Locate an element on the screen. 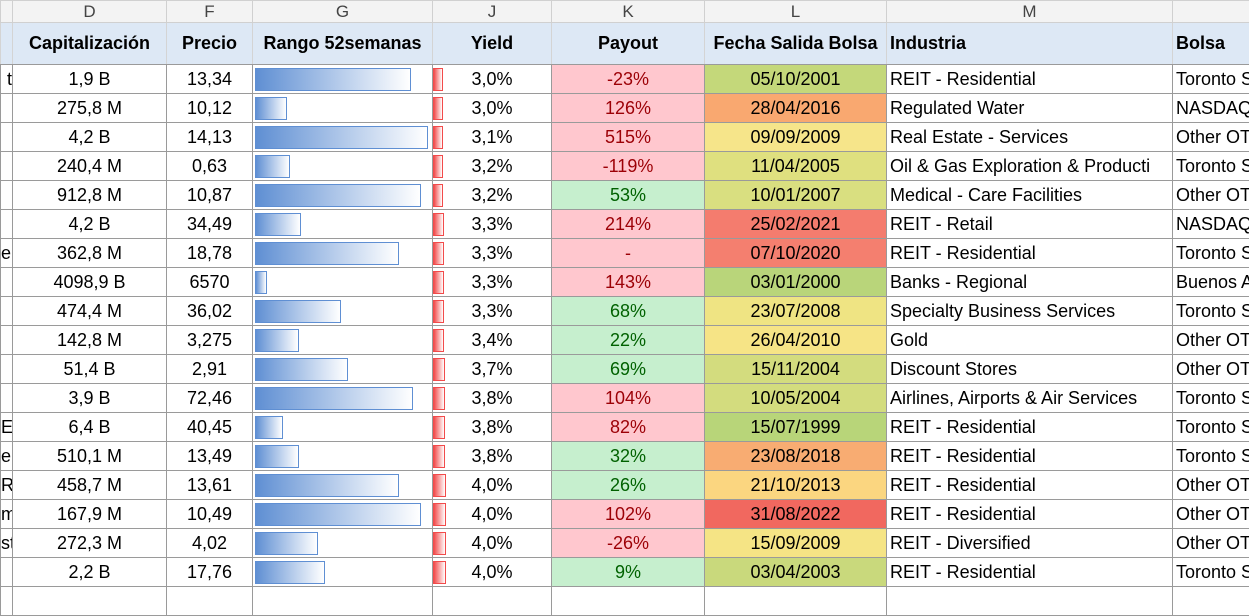  cell: 40,45 is located at coordinates (210, 427).